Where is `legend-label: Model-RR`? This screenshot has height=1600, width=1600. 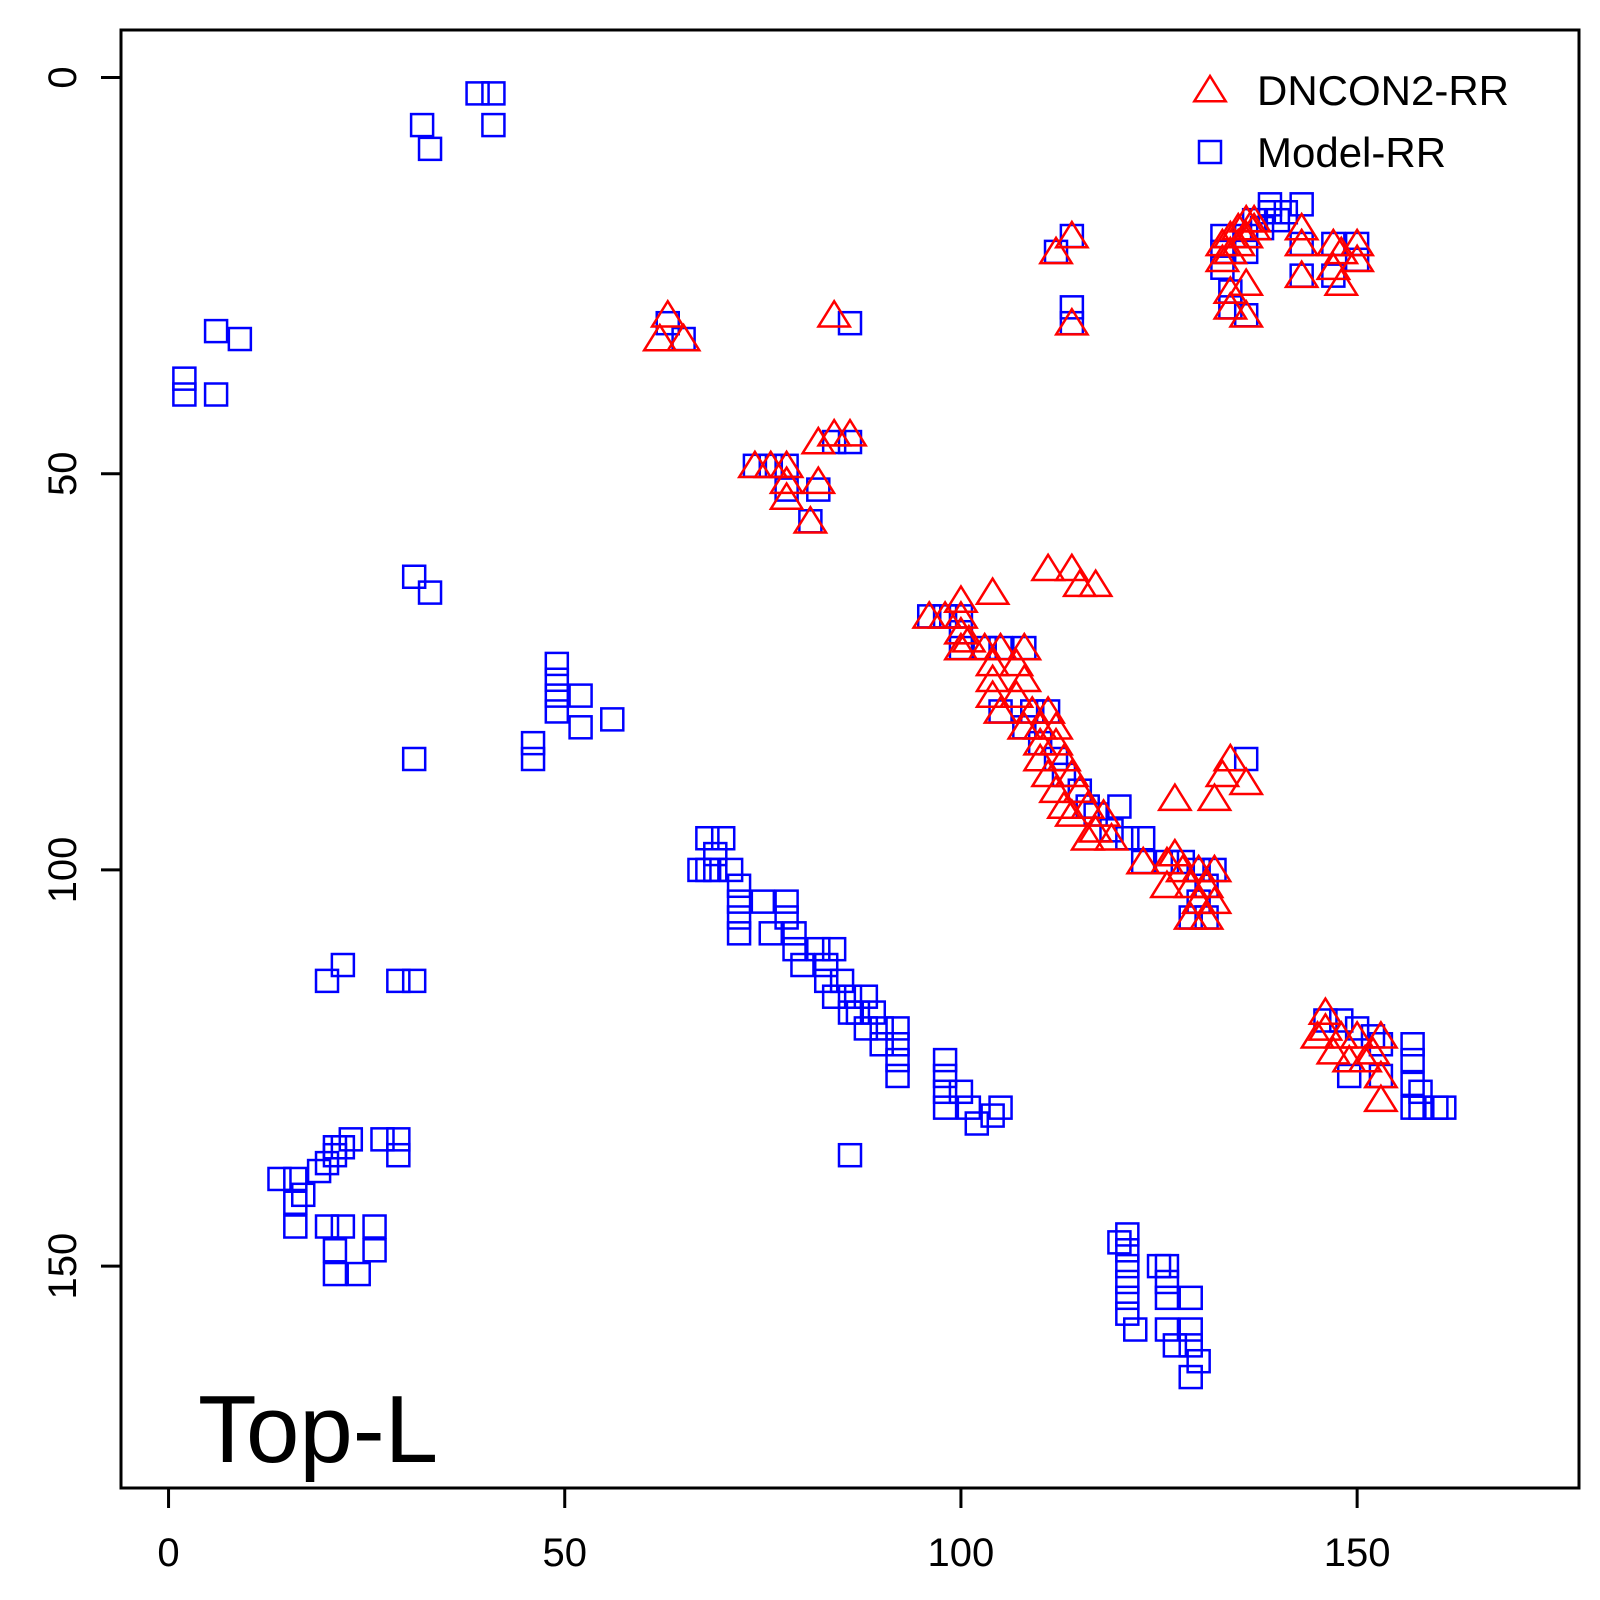
legend-label: Model-RR is located at coordinates (1351, 152).